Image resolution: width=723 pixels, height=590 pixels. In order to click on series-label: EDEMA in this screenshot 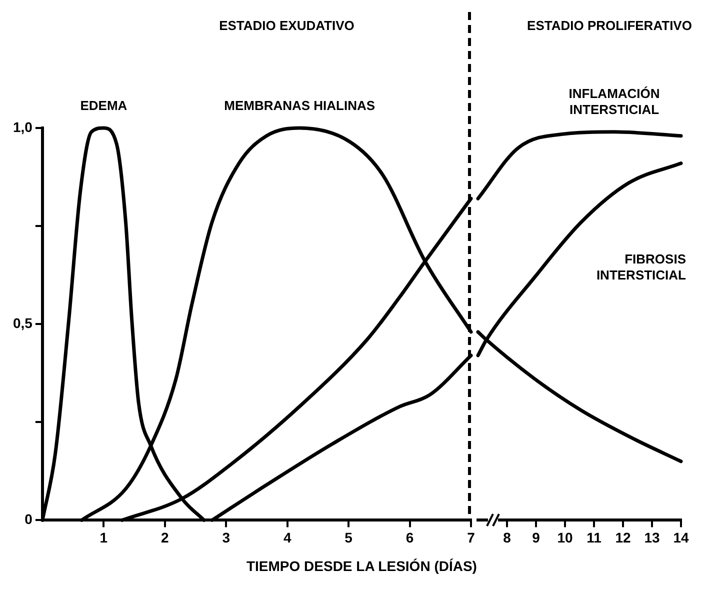, I will do `click(104, 105)`.